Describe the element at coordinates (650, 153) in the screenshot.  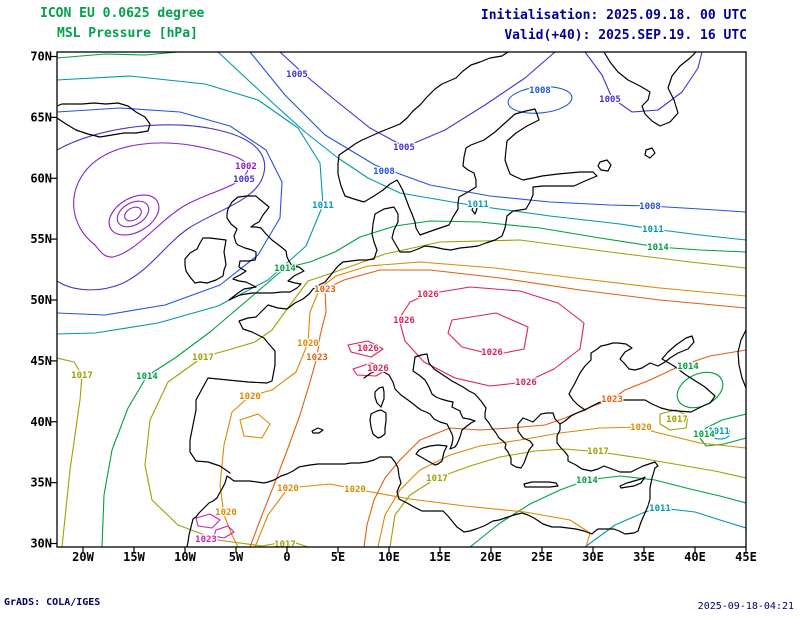
I see `lake-onega` at that location.